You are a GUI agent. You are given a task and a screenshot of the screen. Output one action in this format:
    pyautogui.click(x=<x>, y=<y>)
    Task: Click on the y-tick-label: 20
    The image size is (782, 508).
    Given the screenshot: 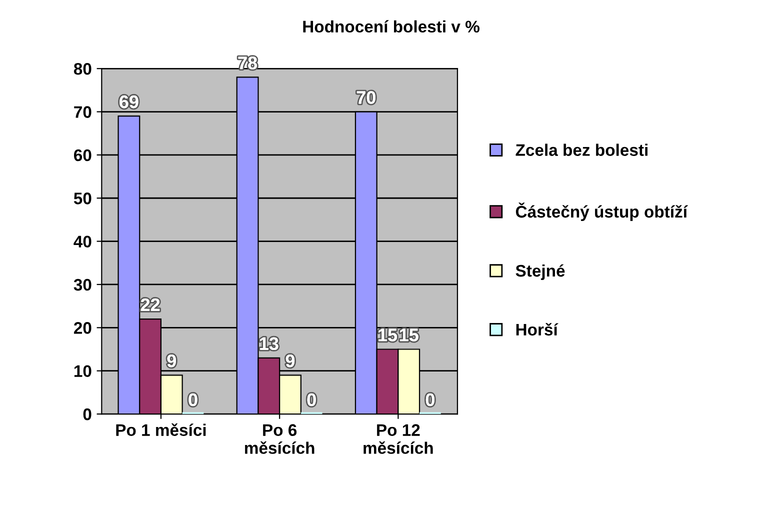 What is the action you would take?
    pyautogui.click(x=83, y=328)
    